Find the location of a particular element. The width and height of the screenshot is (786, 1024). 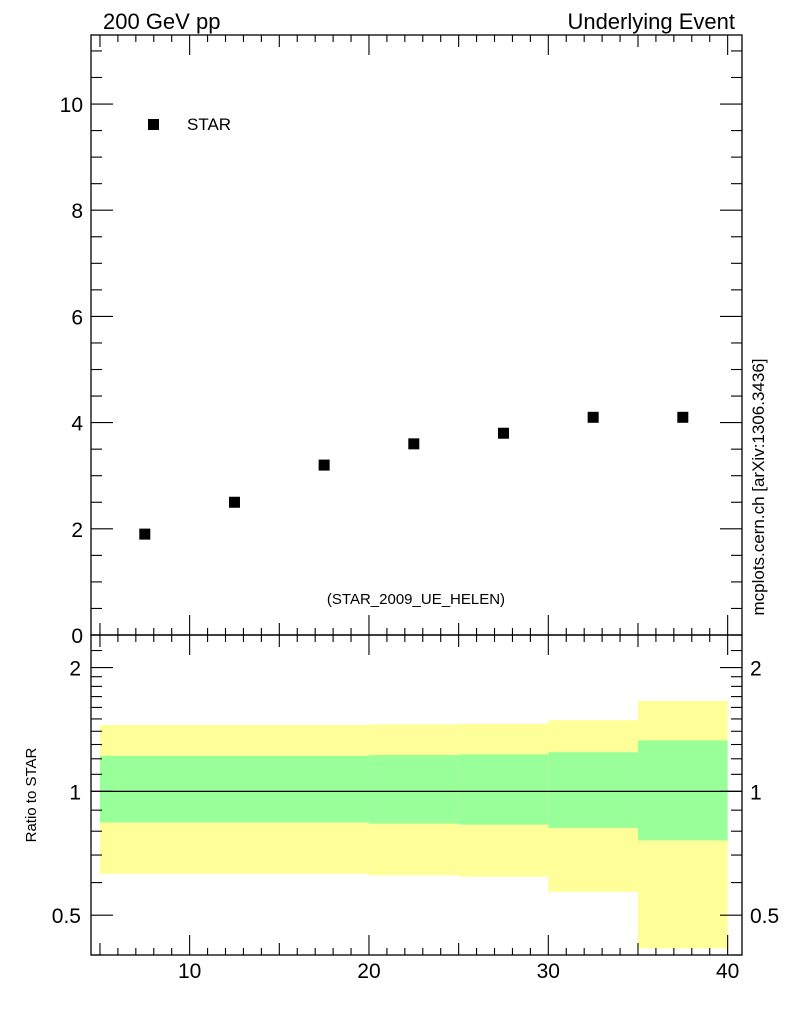

y-tick-label: 2 is located at coordinates (77, 530).